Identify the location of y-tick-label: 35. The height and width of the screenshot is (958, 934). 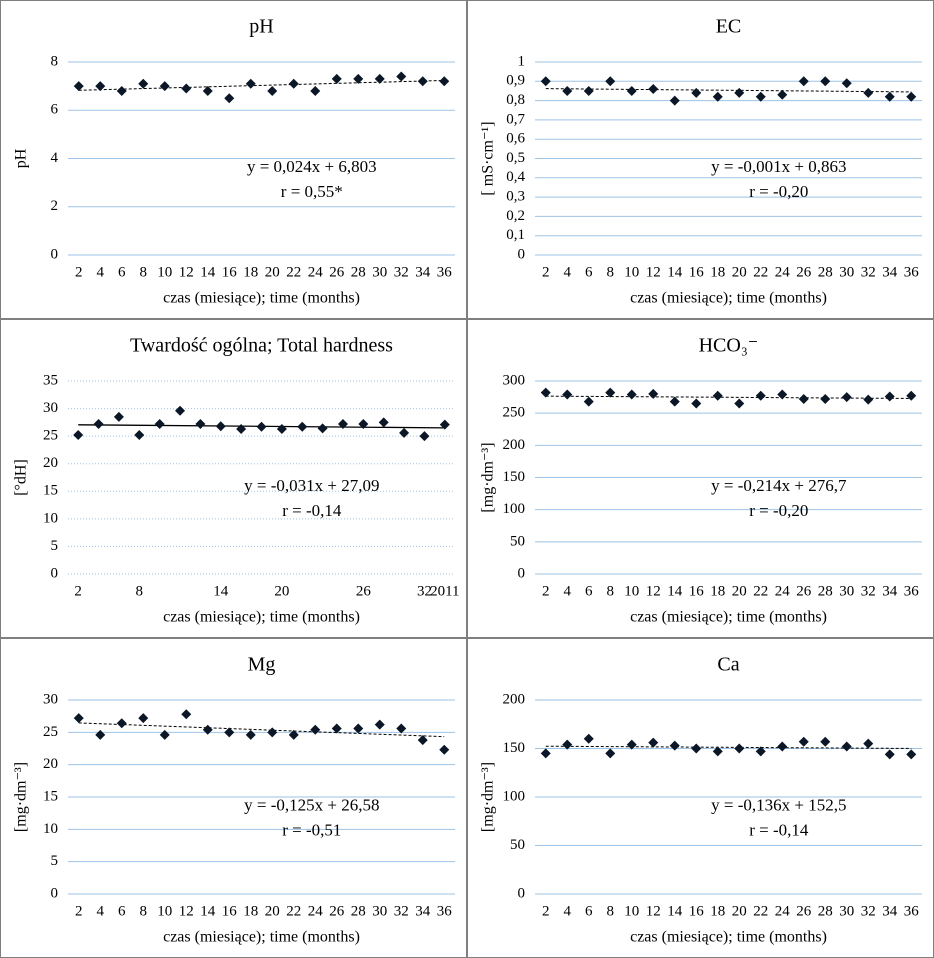
(50, 380).